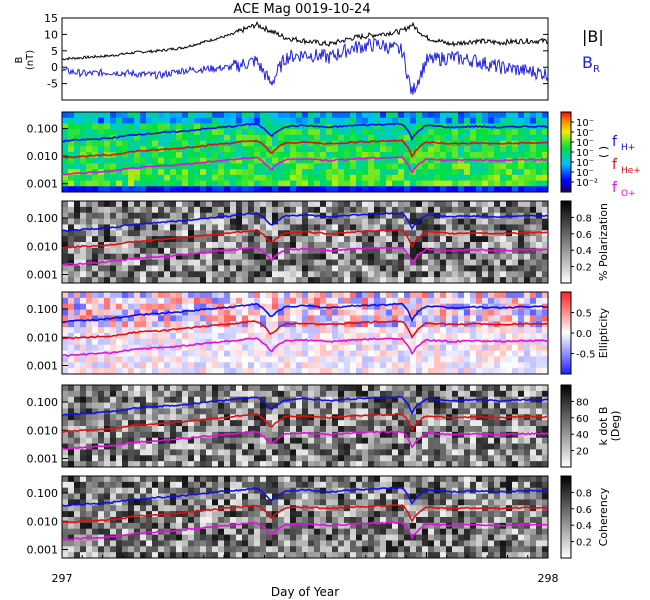  Describe the element at coordinates (584, 251) in the screenshot. I see `colorbar-tick-label: 0.4` at that location.